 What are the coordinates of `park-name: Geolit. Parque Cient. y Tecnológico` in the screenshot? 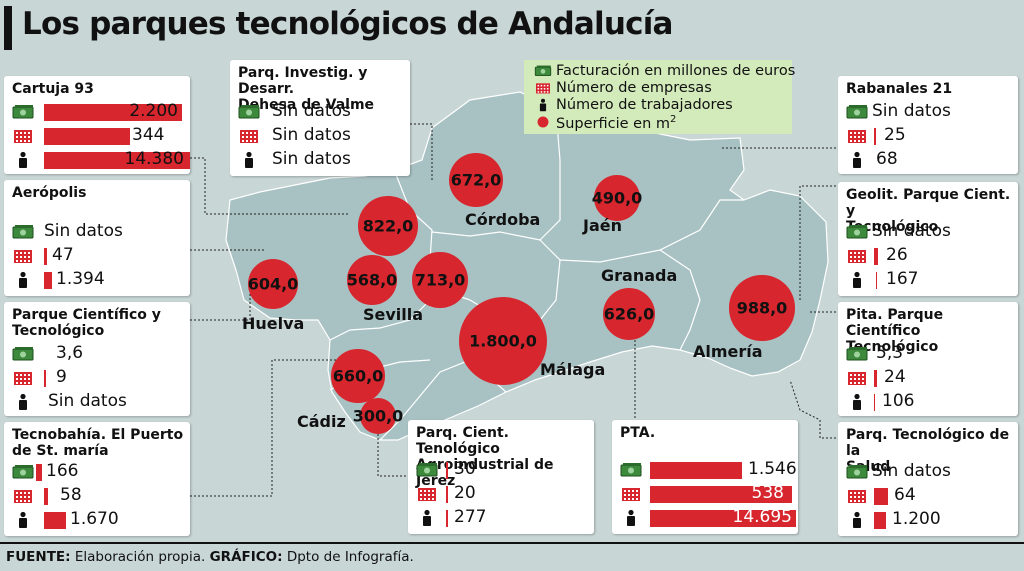 It's located at (928, 211).